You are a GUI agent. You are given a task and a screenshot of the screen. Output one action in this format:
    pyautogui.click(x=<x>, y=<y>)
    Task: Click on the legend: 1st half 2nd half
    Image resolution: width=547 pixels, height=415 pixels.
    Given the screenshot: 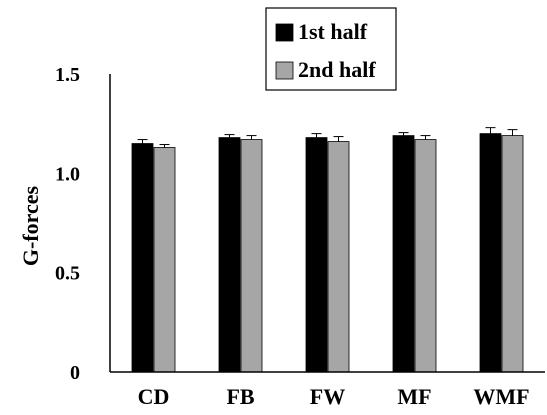 What is the action you would take?
    pyautogui.click(x=331, y=49)
    